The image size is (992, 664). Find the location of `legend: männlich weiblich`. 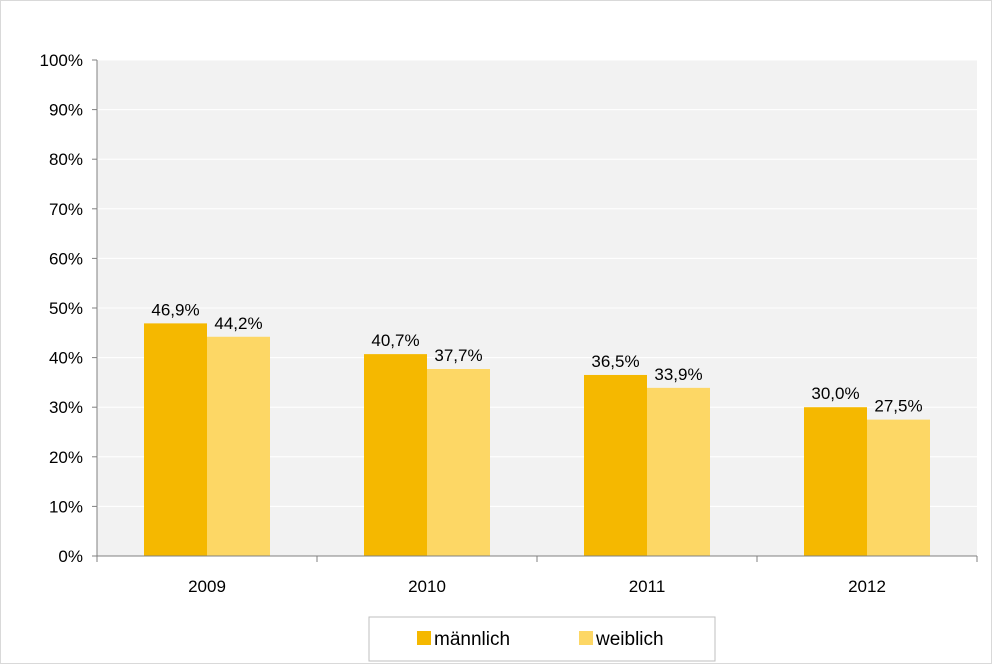

legend: männlich weiblich is located at coordinates (542, 639).